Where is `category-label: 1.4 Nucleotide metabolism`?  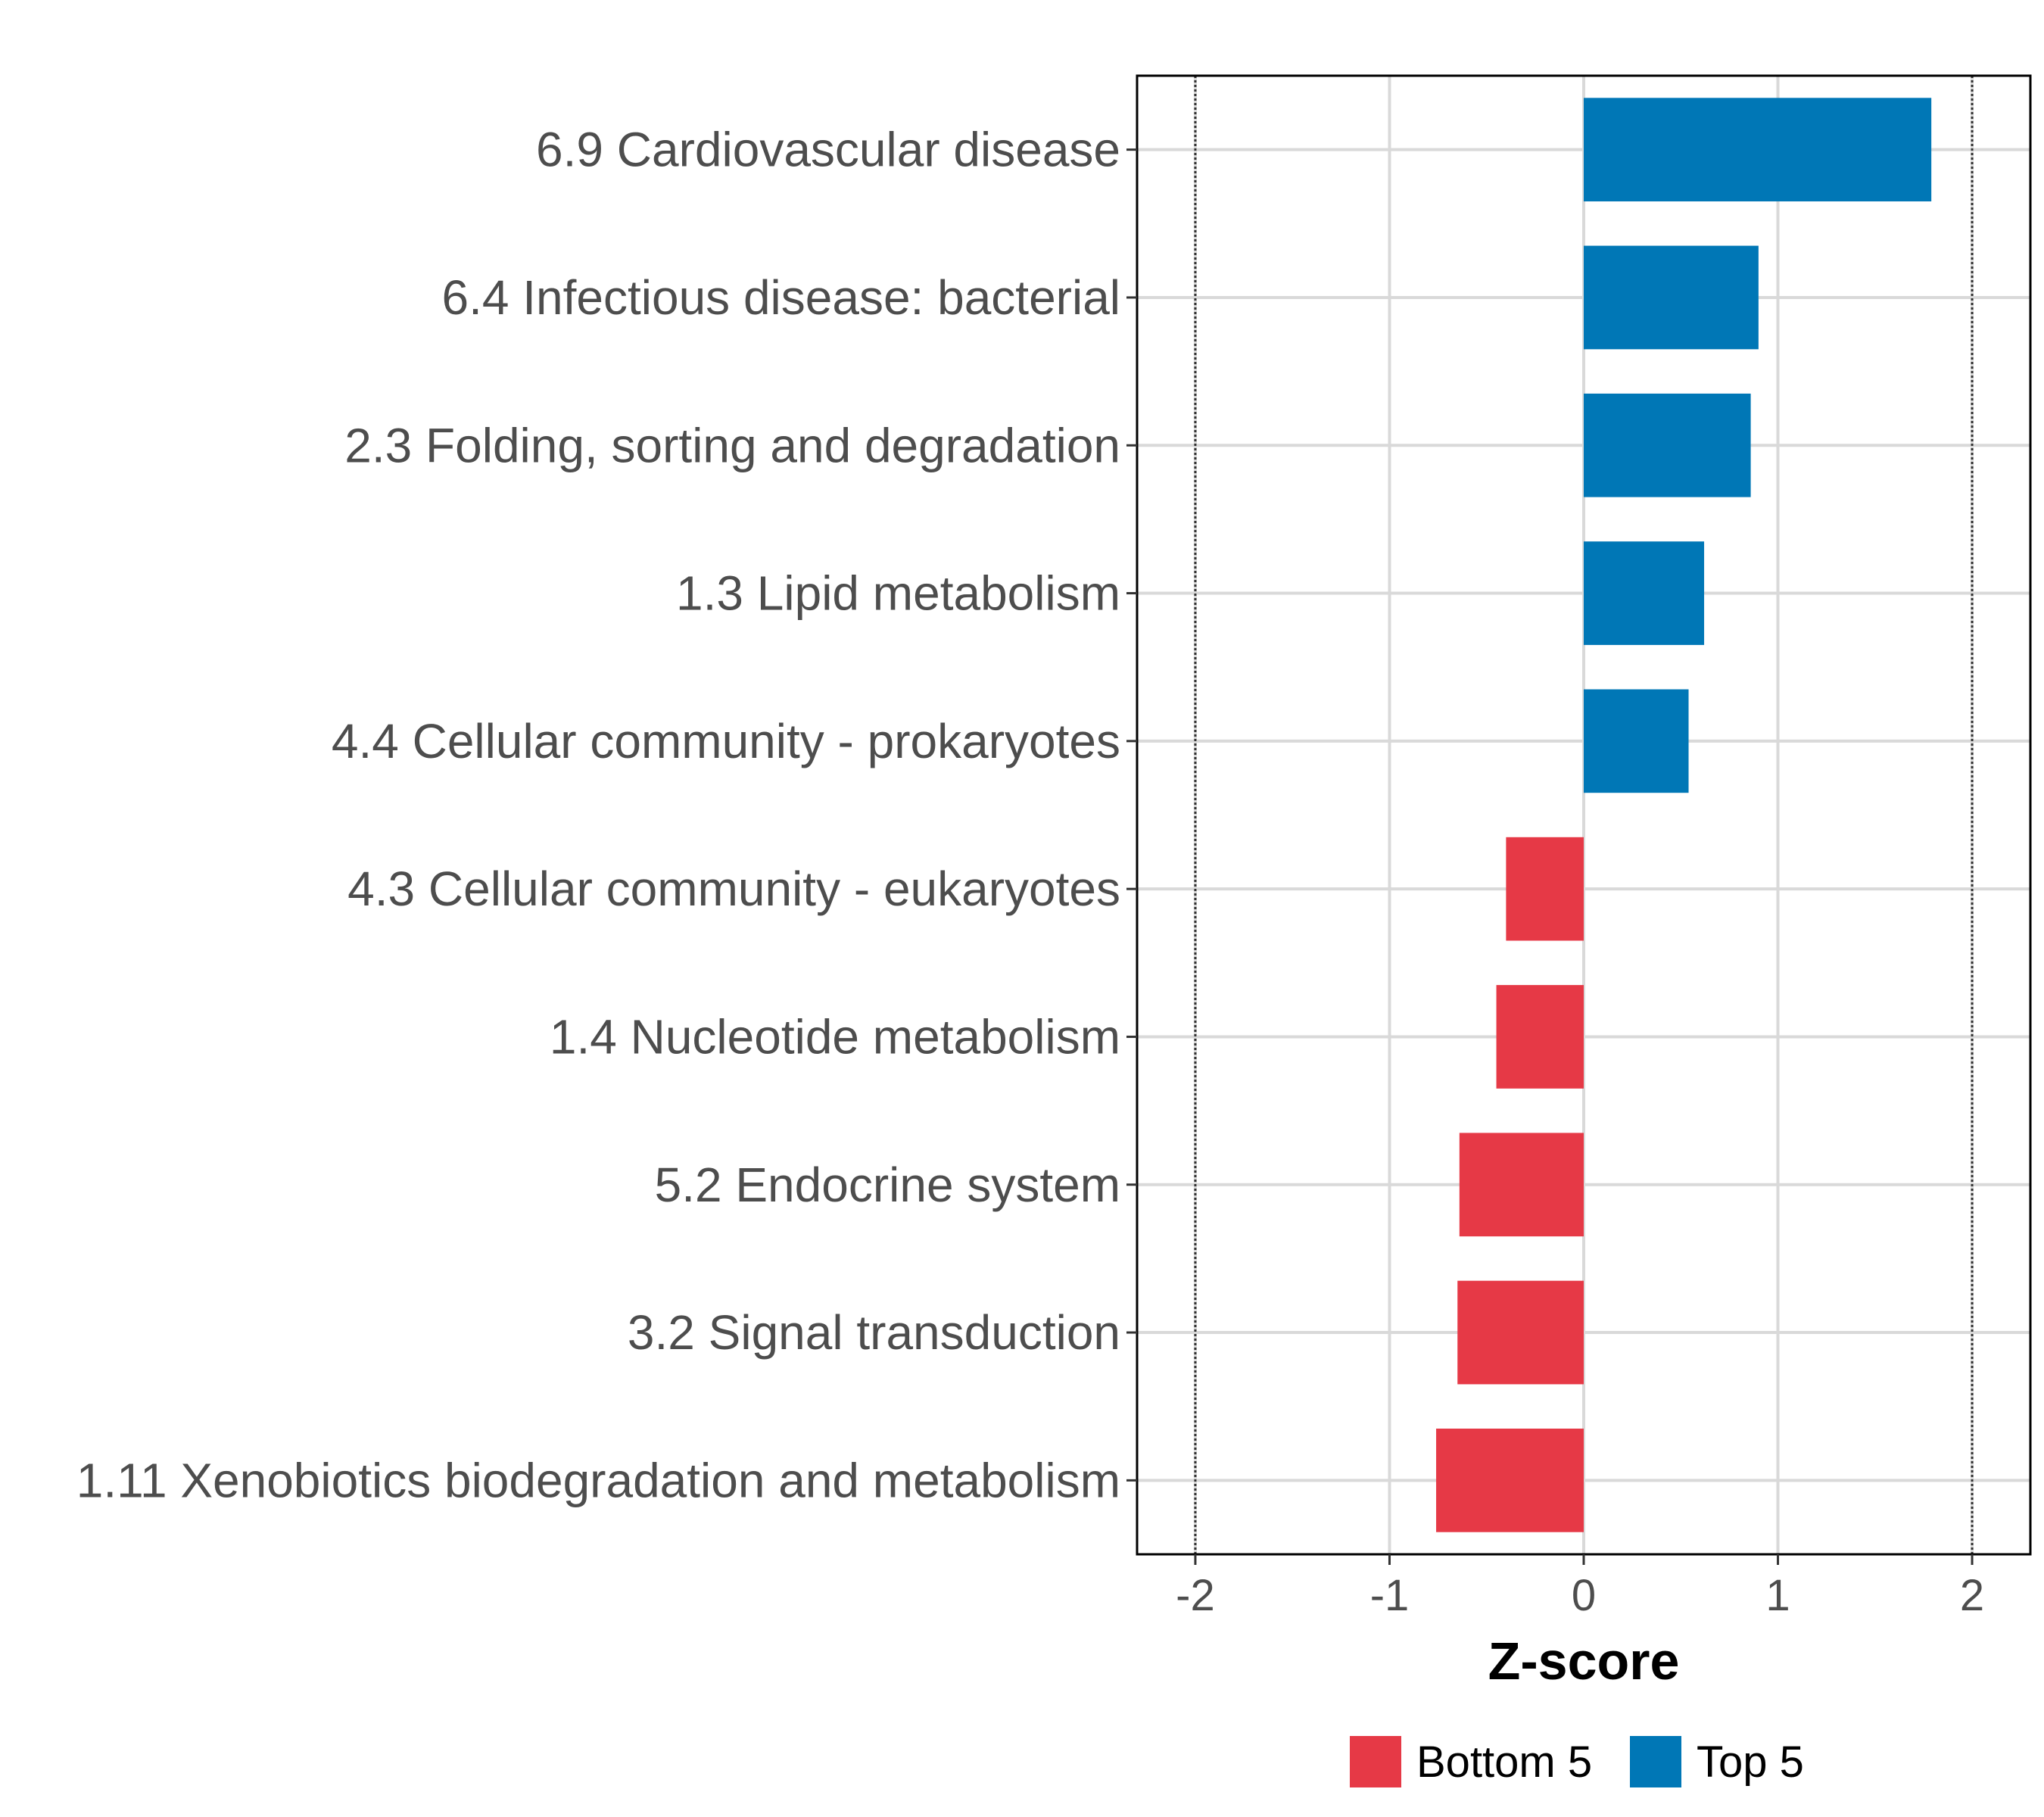
category-label: 1.4 Nucleotide metabolism is located at coordinates (835, 1036).